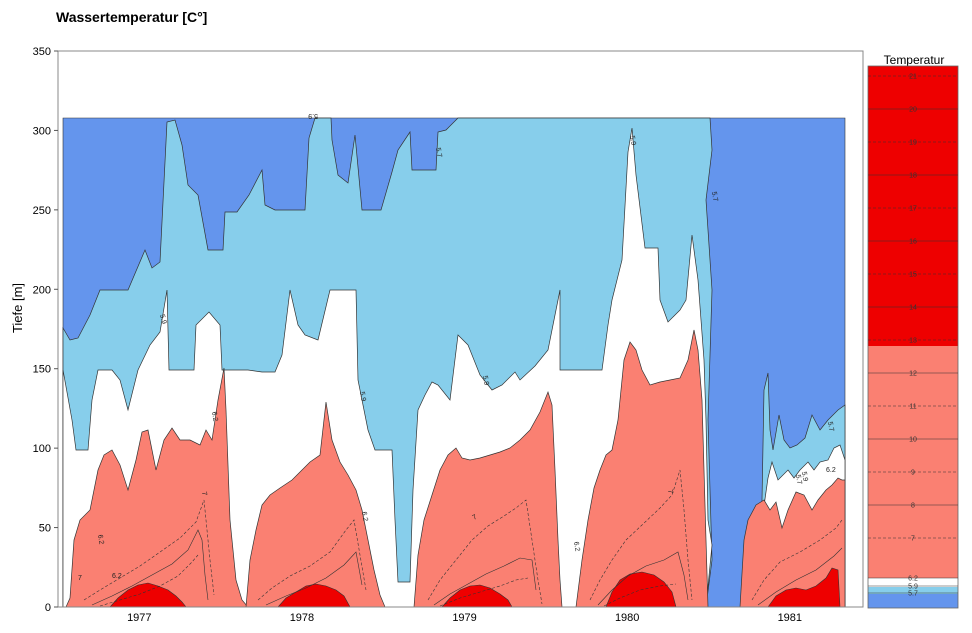 Image resolution: width=972 pixels, height=633 pixels. What do you see at coordinates (792, 542) in the screenshot?
I see `band-6-2-to-13-e` at bounding box center [792, 542].